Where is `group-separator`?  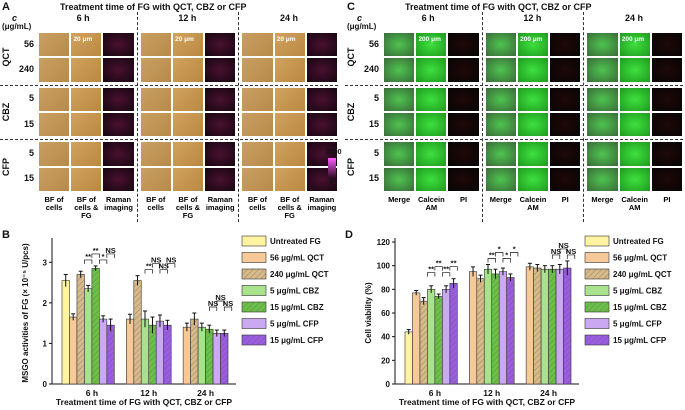 group-separator is located at coordinates (514, 140).